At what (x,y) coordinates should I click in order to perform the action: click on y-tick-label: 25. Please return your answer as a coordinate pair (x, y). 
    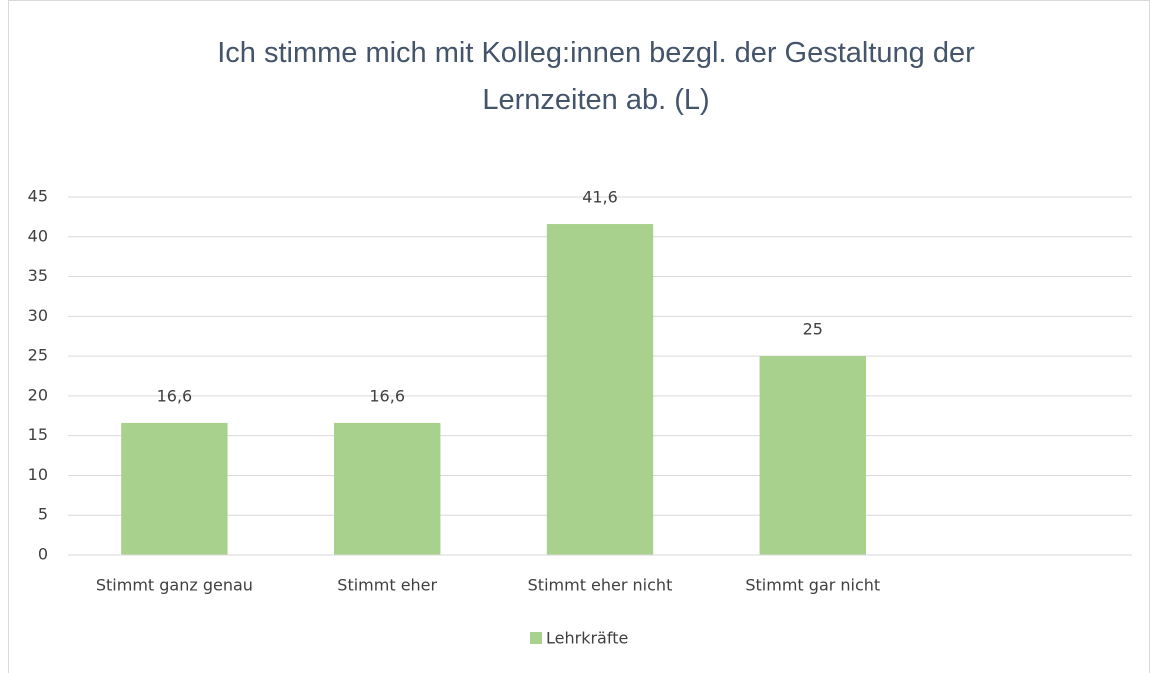
    Looking at the image, I should click on (38, 355).